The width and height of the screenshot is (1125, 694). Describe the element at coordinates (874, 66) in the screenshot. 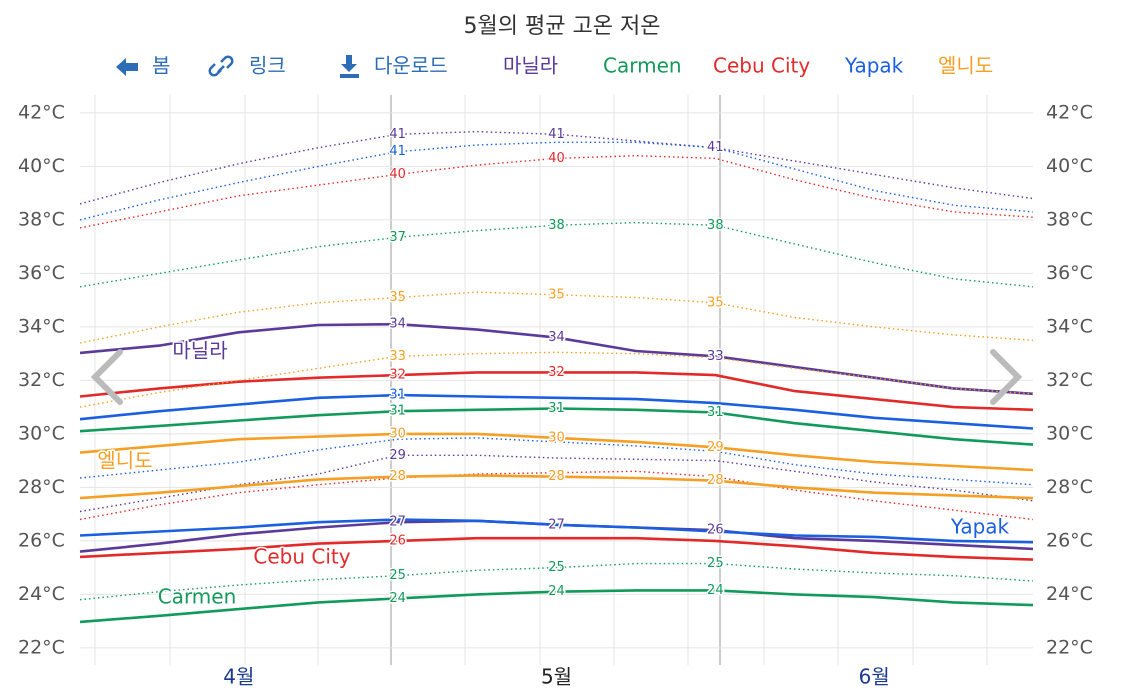

I see `legend-entry: Yapak` at that location.